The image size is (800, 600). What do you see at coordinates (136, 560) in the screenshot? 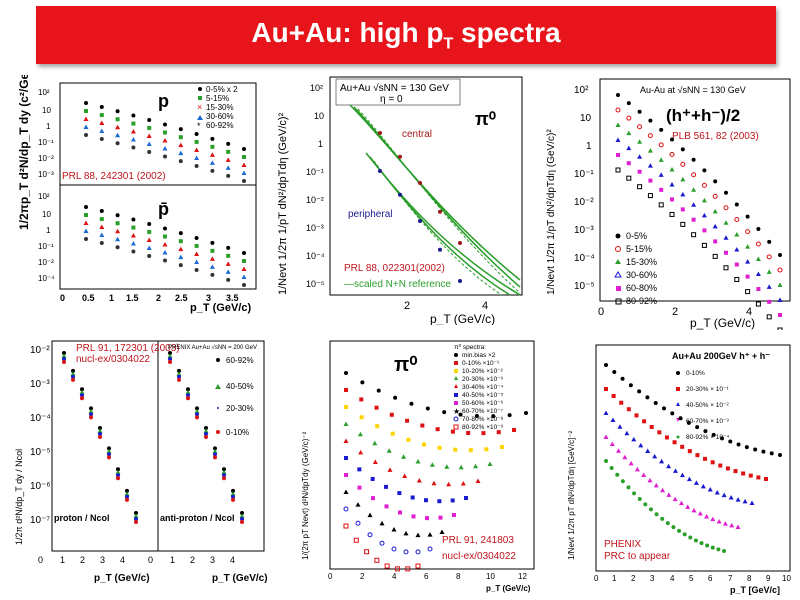
I see `p4-xticks: 0 1 2 3 4 0 1 2 3 4` at bounding box center [136, 560].